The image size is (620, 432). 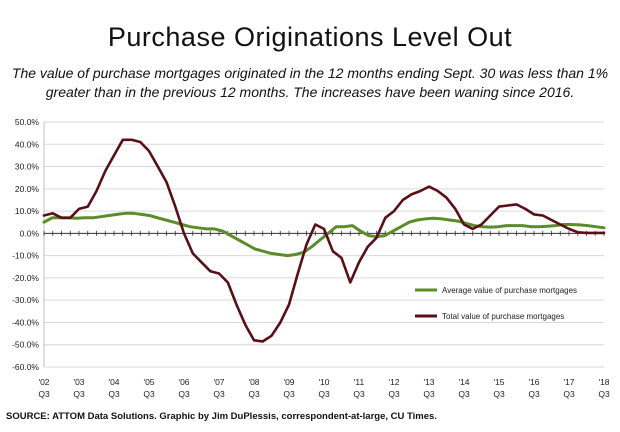 I want to click on x-tick-year: '07, so click(x=218, y=382).